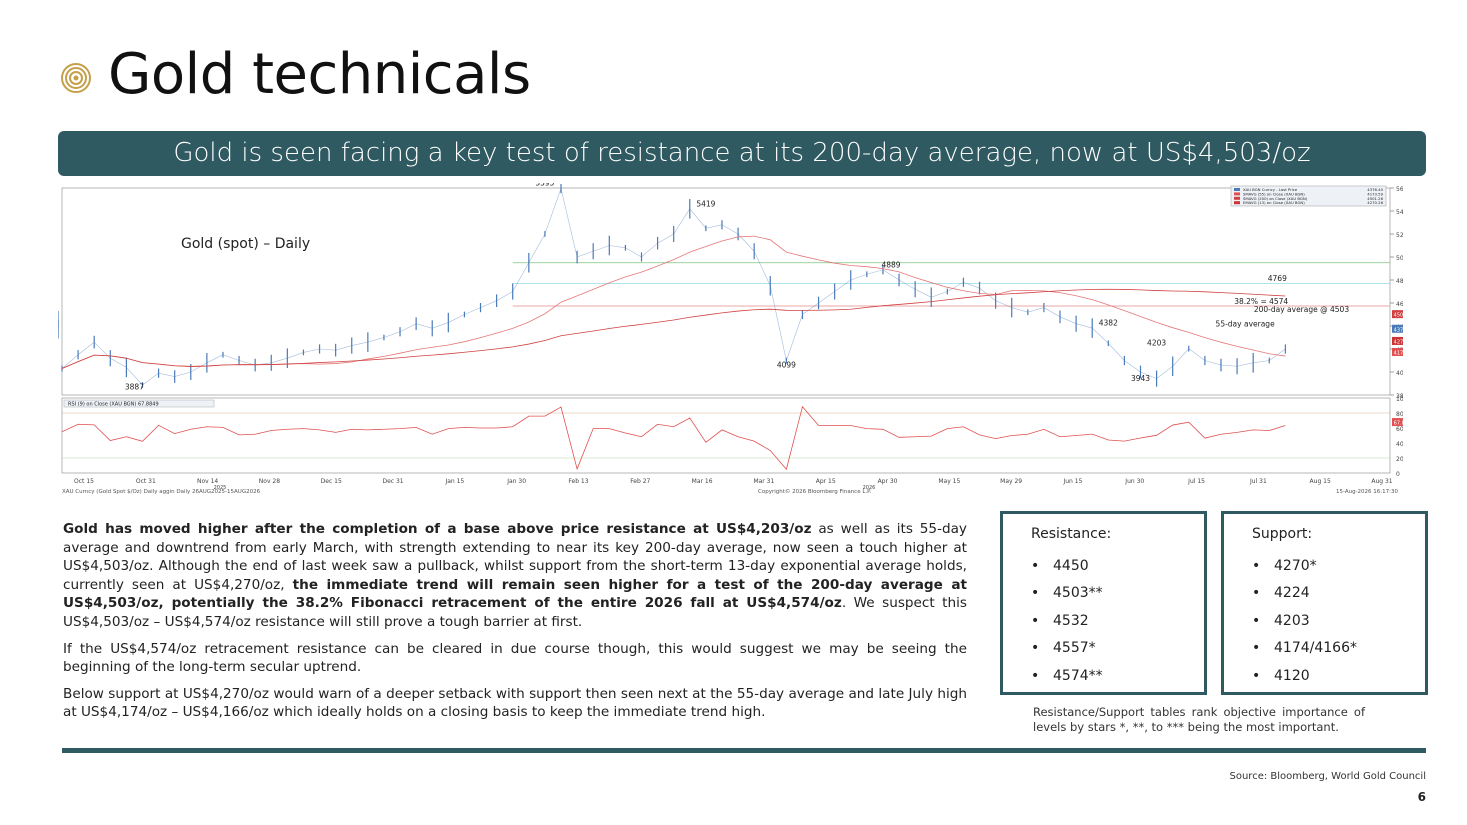  Describe the element at coordinates (1270, 189) in the screenshot. I see `legend-label: XAU BGN Curncy - Last Price` at that location.